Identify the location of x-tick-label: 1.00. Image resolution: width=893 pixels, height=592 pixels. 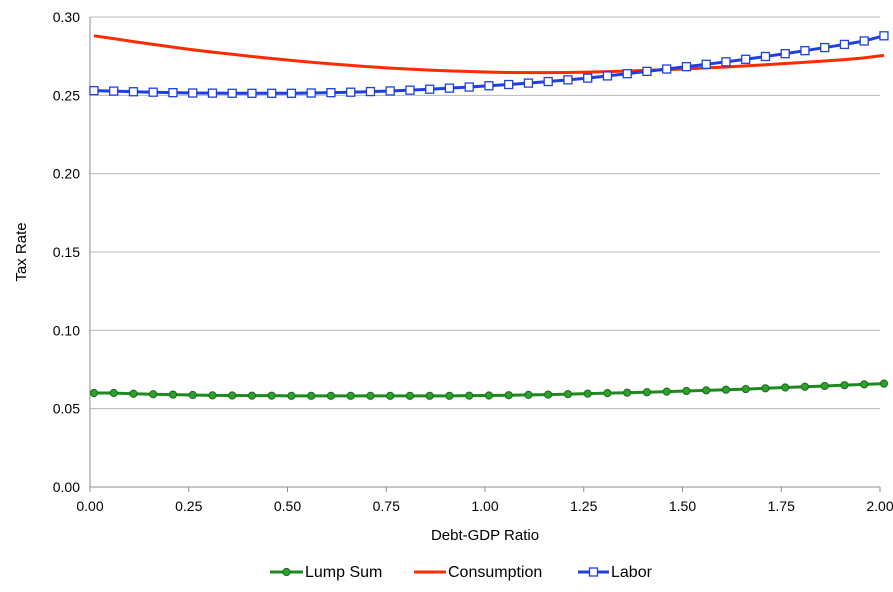
(484, 506).